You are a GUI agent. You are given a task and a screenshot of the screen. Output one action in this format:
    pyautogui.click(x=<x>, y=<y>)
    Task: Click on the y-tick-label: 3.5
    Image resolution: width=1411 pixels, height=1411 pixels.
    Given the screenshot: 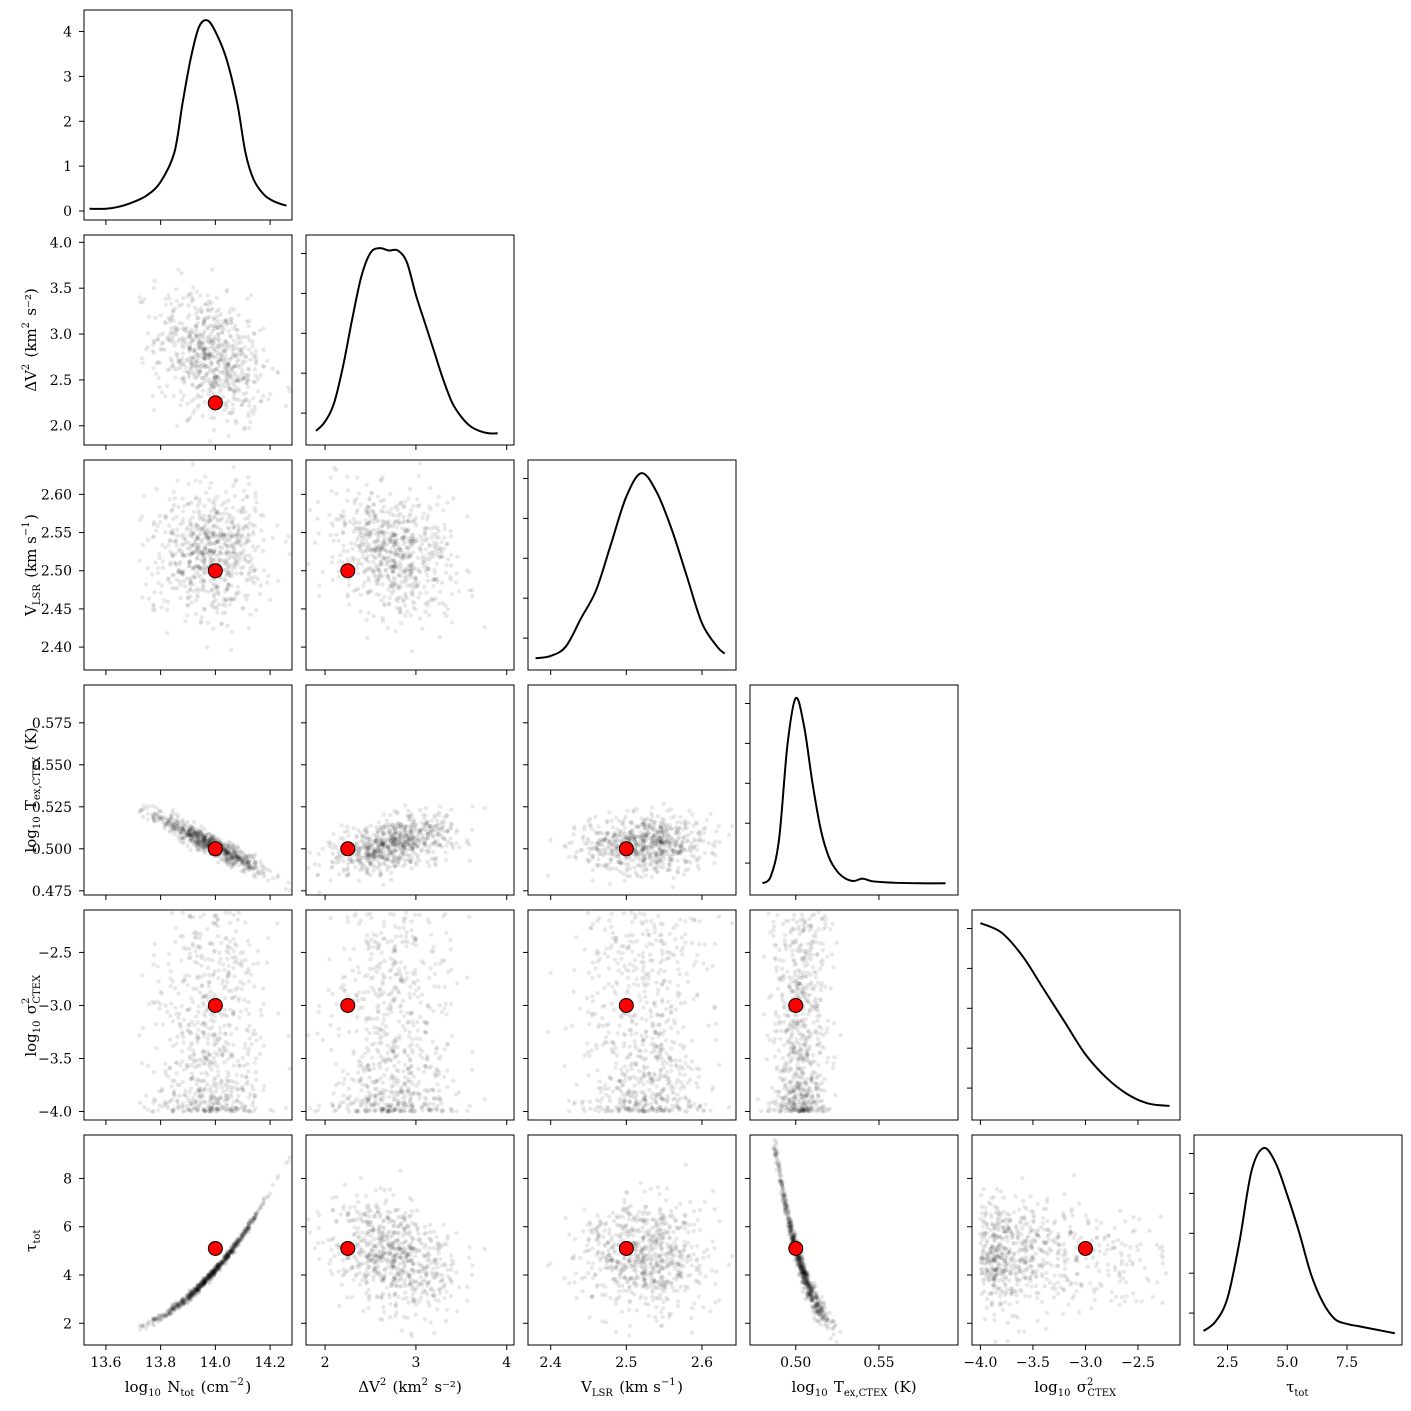 What is the action you would take?
    pyautogui.click(x=61, y=289)
    